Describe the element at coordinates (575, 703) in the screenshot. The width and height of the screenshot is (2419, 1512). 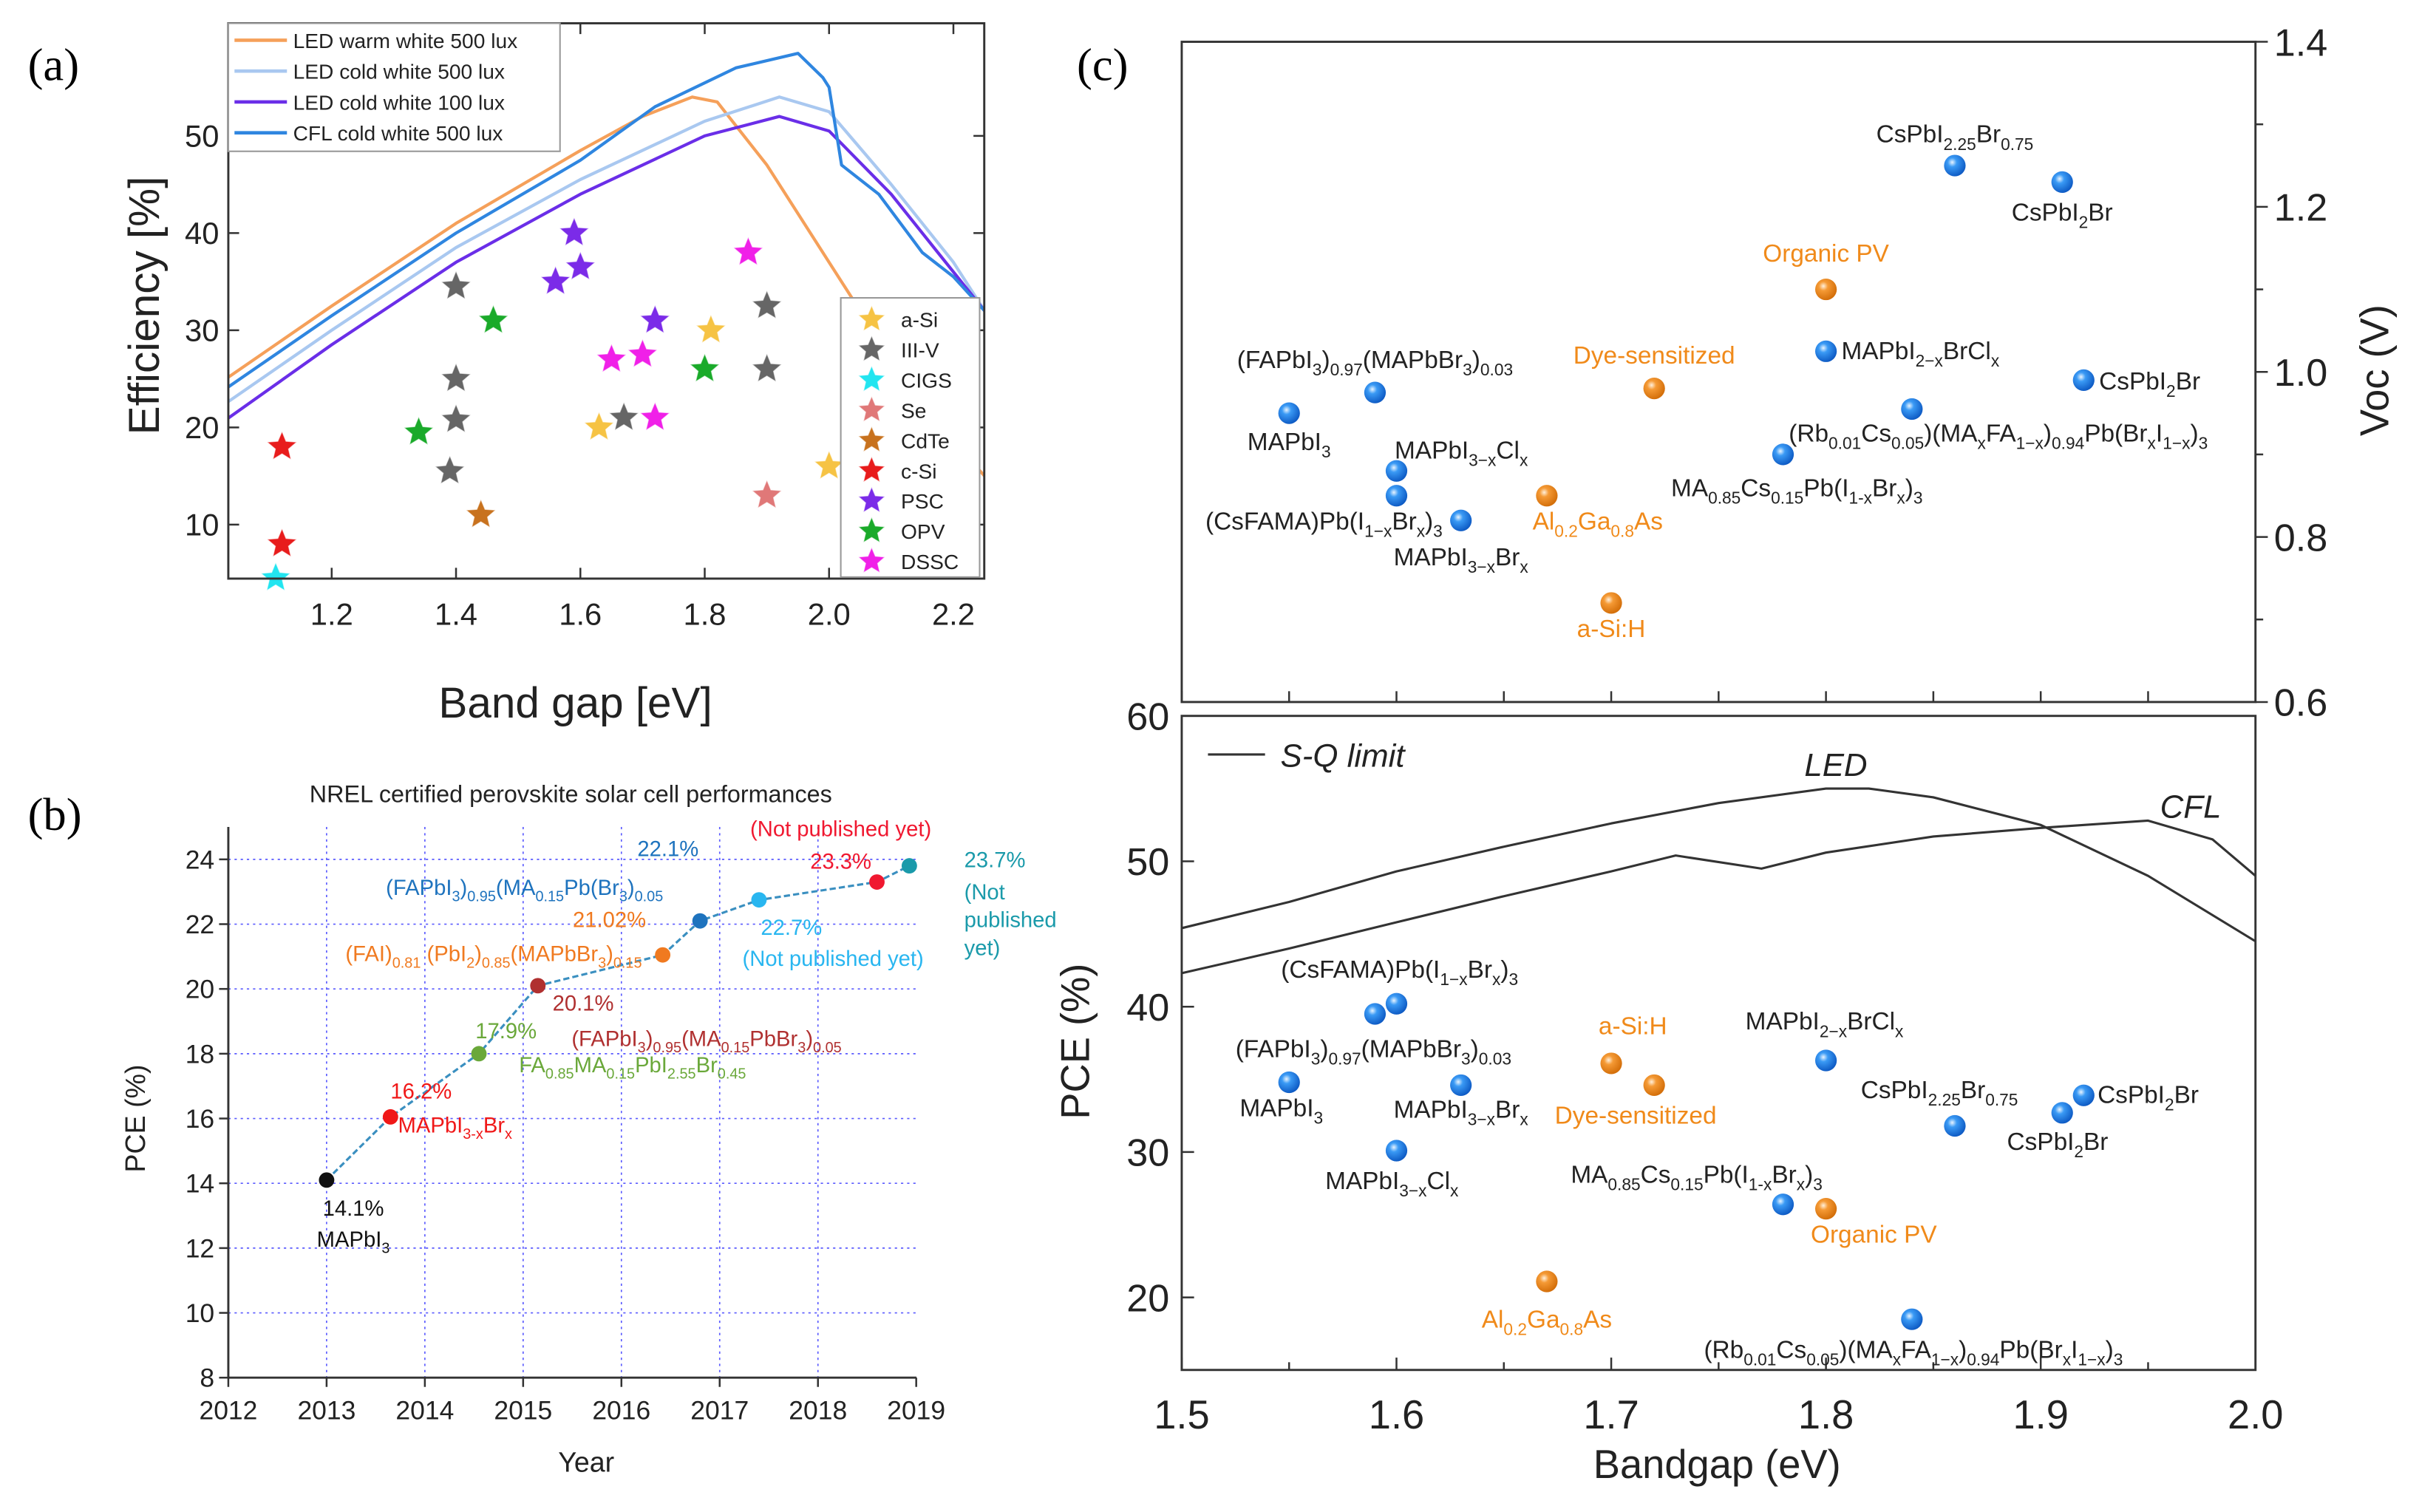
I see `x-axis-label: Band gap [eV]` at that location.